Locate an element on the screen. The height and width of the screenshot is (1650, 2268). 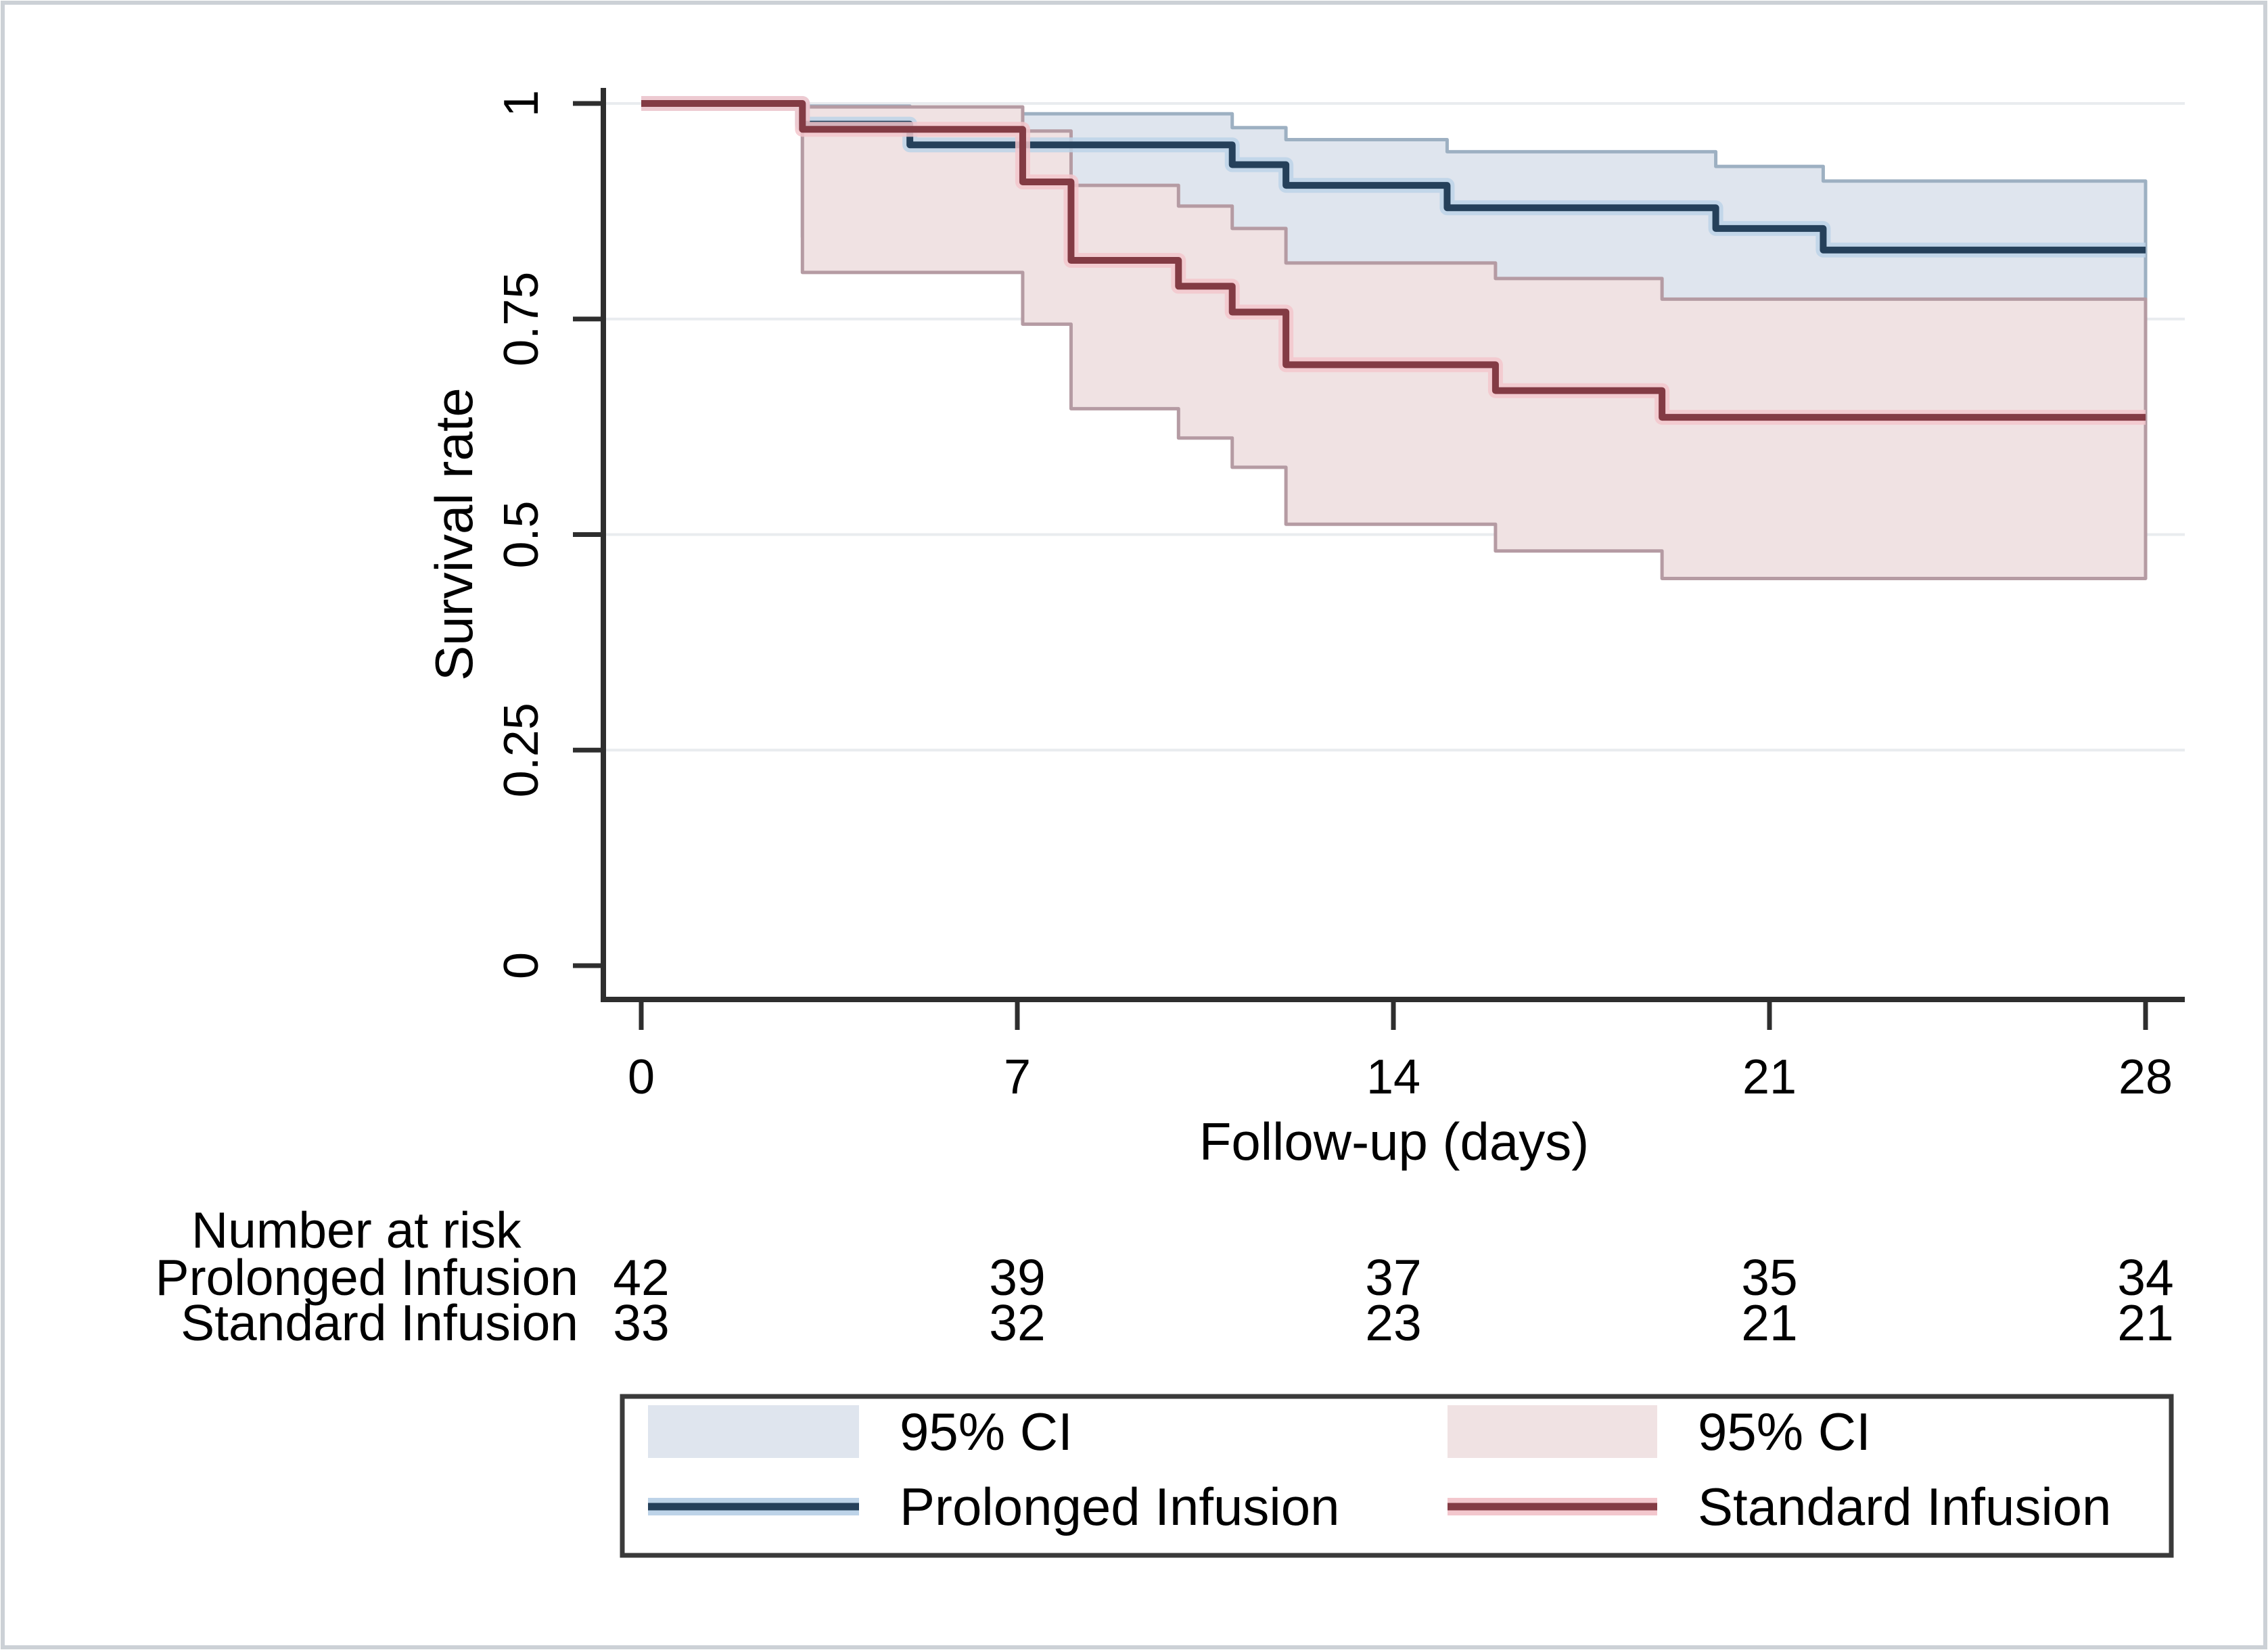
y-tick-label-0: 0 is located at coordinates (521, 965).